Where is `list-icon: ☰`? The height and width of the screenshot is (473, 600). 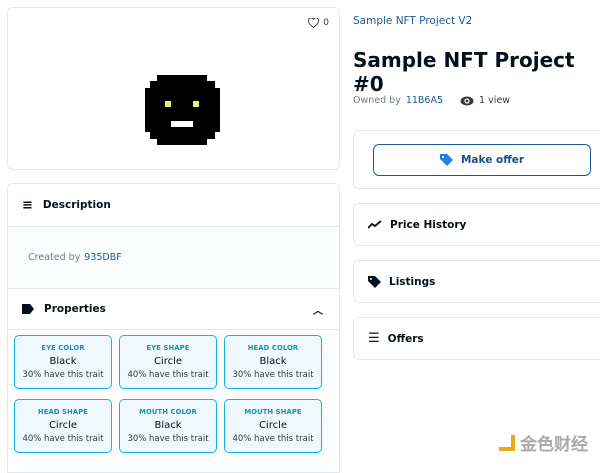
list-icon: ☰ is located at coordinates (374, 338).